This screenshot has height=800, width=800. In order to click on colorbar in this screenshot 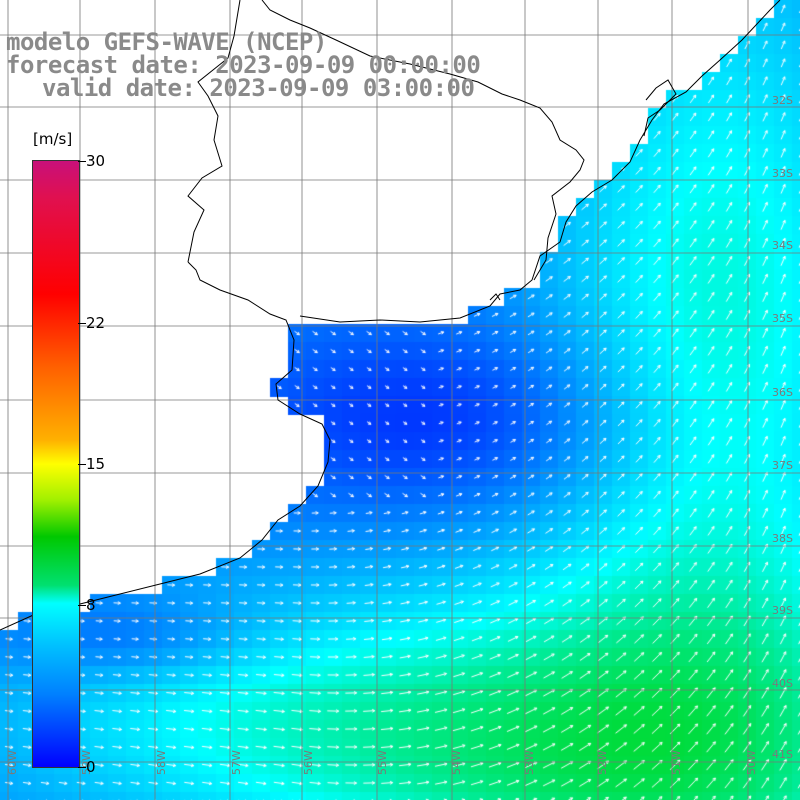, I will do `click(56, 464)`.